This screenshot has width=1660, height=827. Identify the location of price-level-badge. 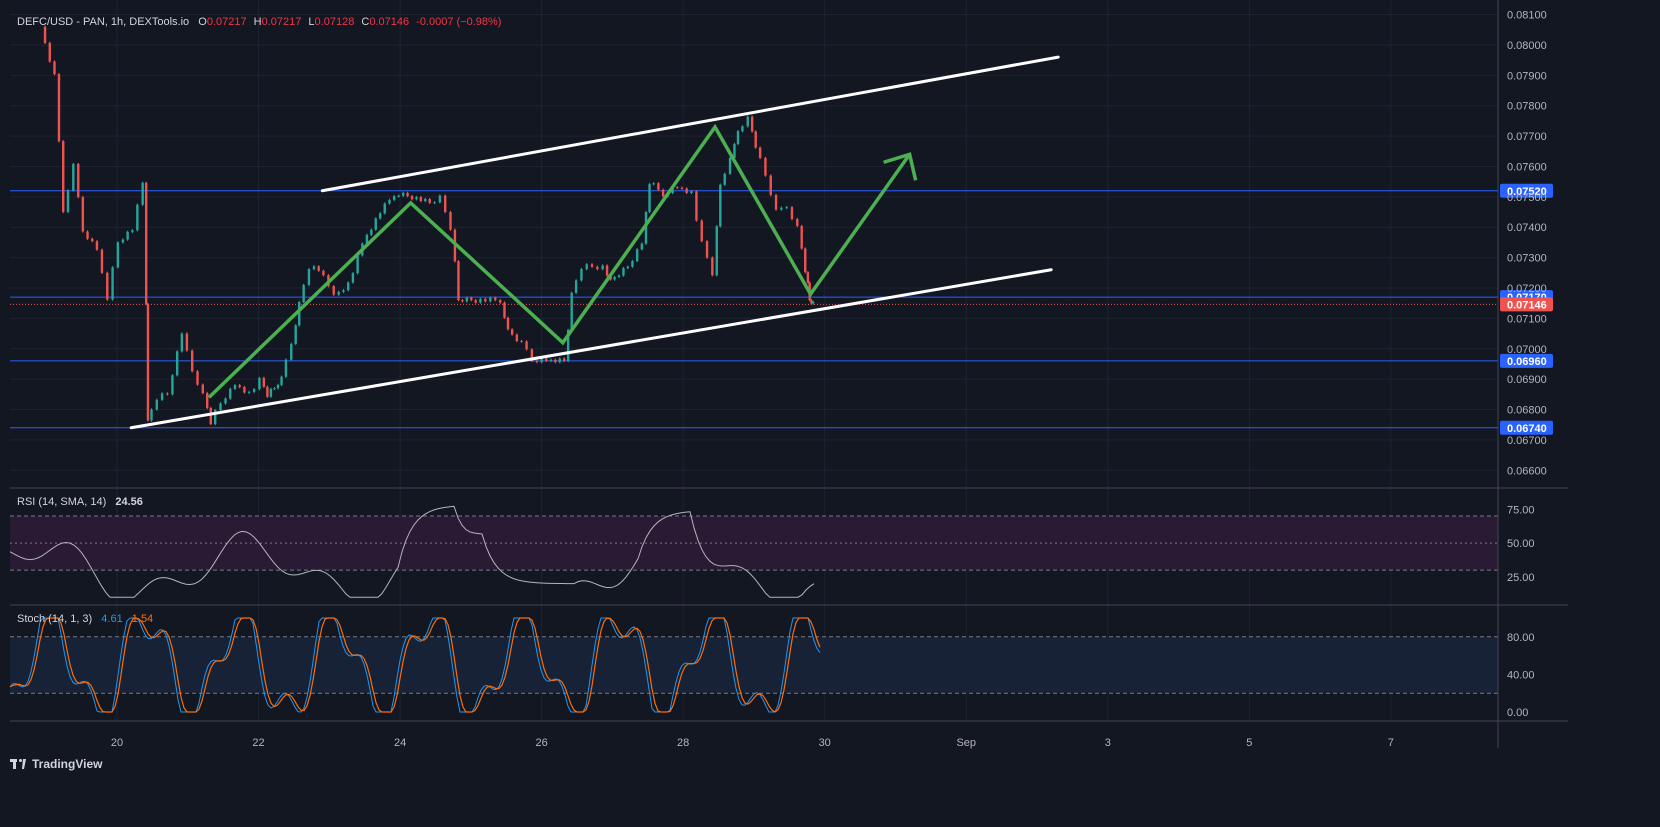
(1526, 427).